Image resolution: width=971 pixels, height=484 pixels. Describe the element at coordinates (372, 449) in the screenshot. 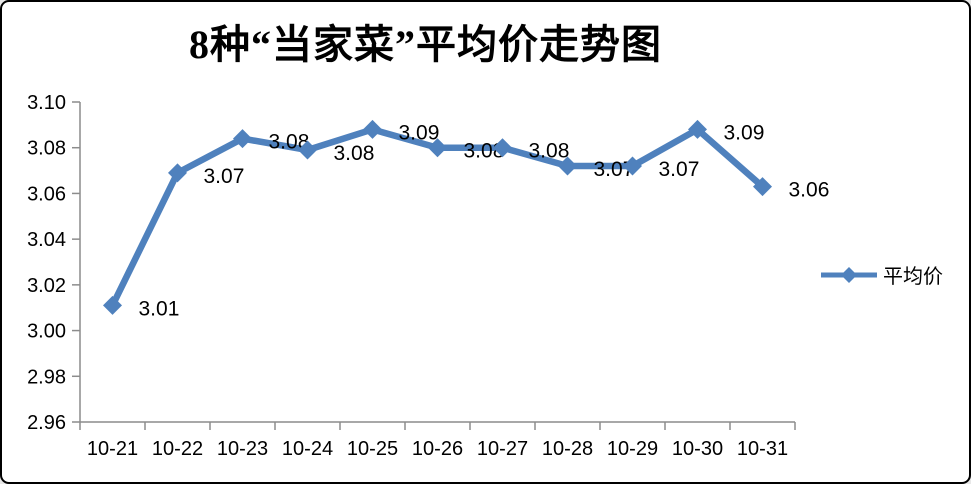

I see `x-axis-tick-label: 10-25` at that location.